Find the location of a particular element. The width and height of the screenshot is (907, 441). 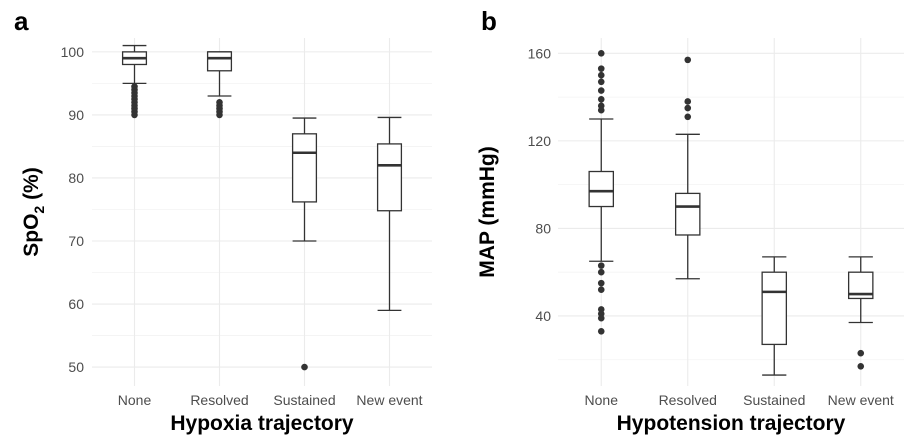

y-tick-label: 50 is located at coordinates (76, 367).